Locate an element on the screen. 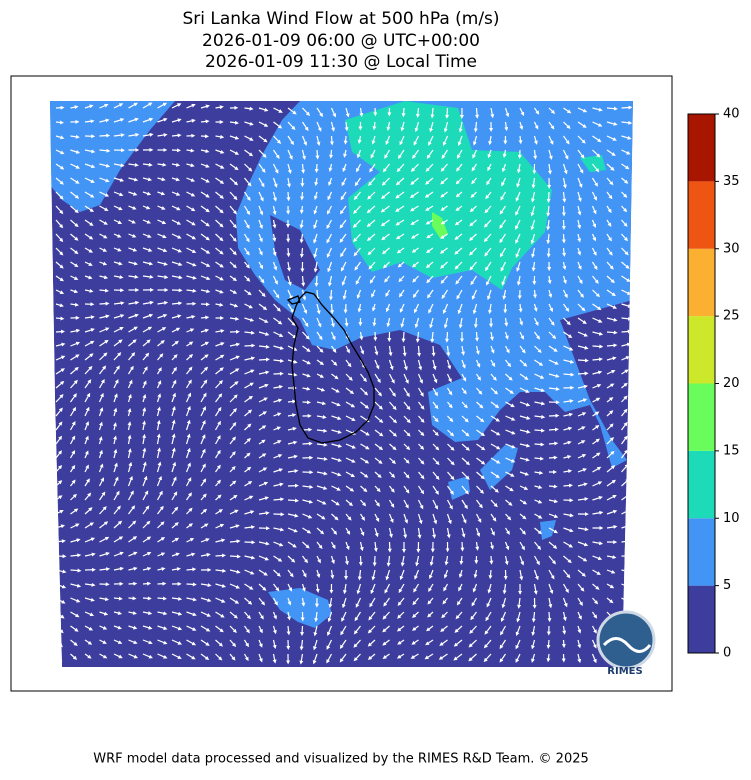 The width and height of the screenshot is (751, 780). colorbar-tick-label: 25 is located at coordinates (731, 316).